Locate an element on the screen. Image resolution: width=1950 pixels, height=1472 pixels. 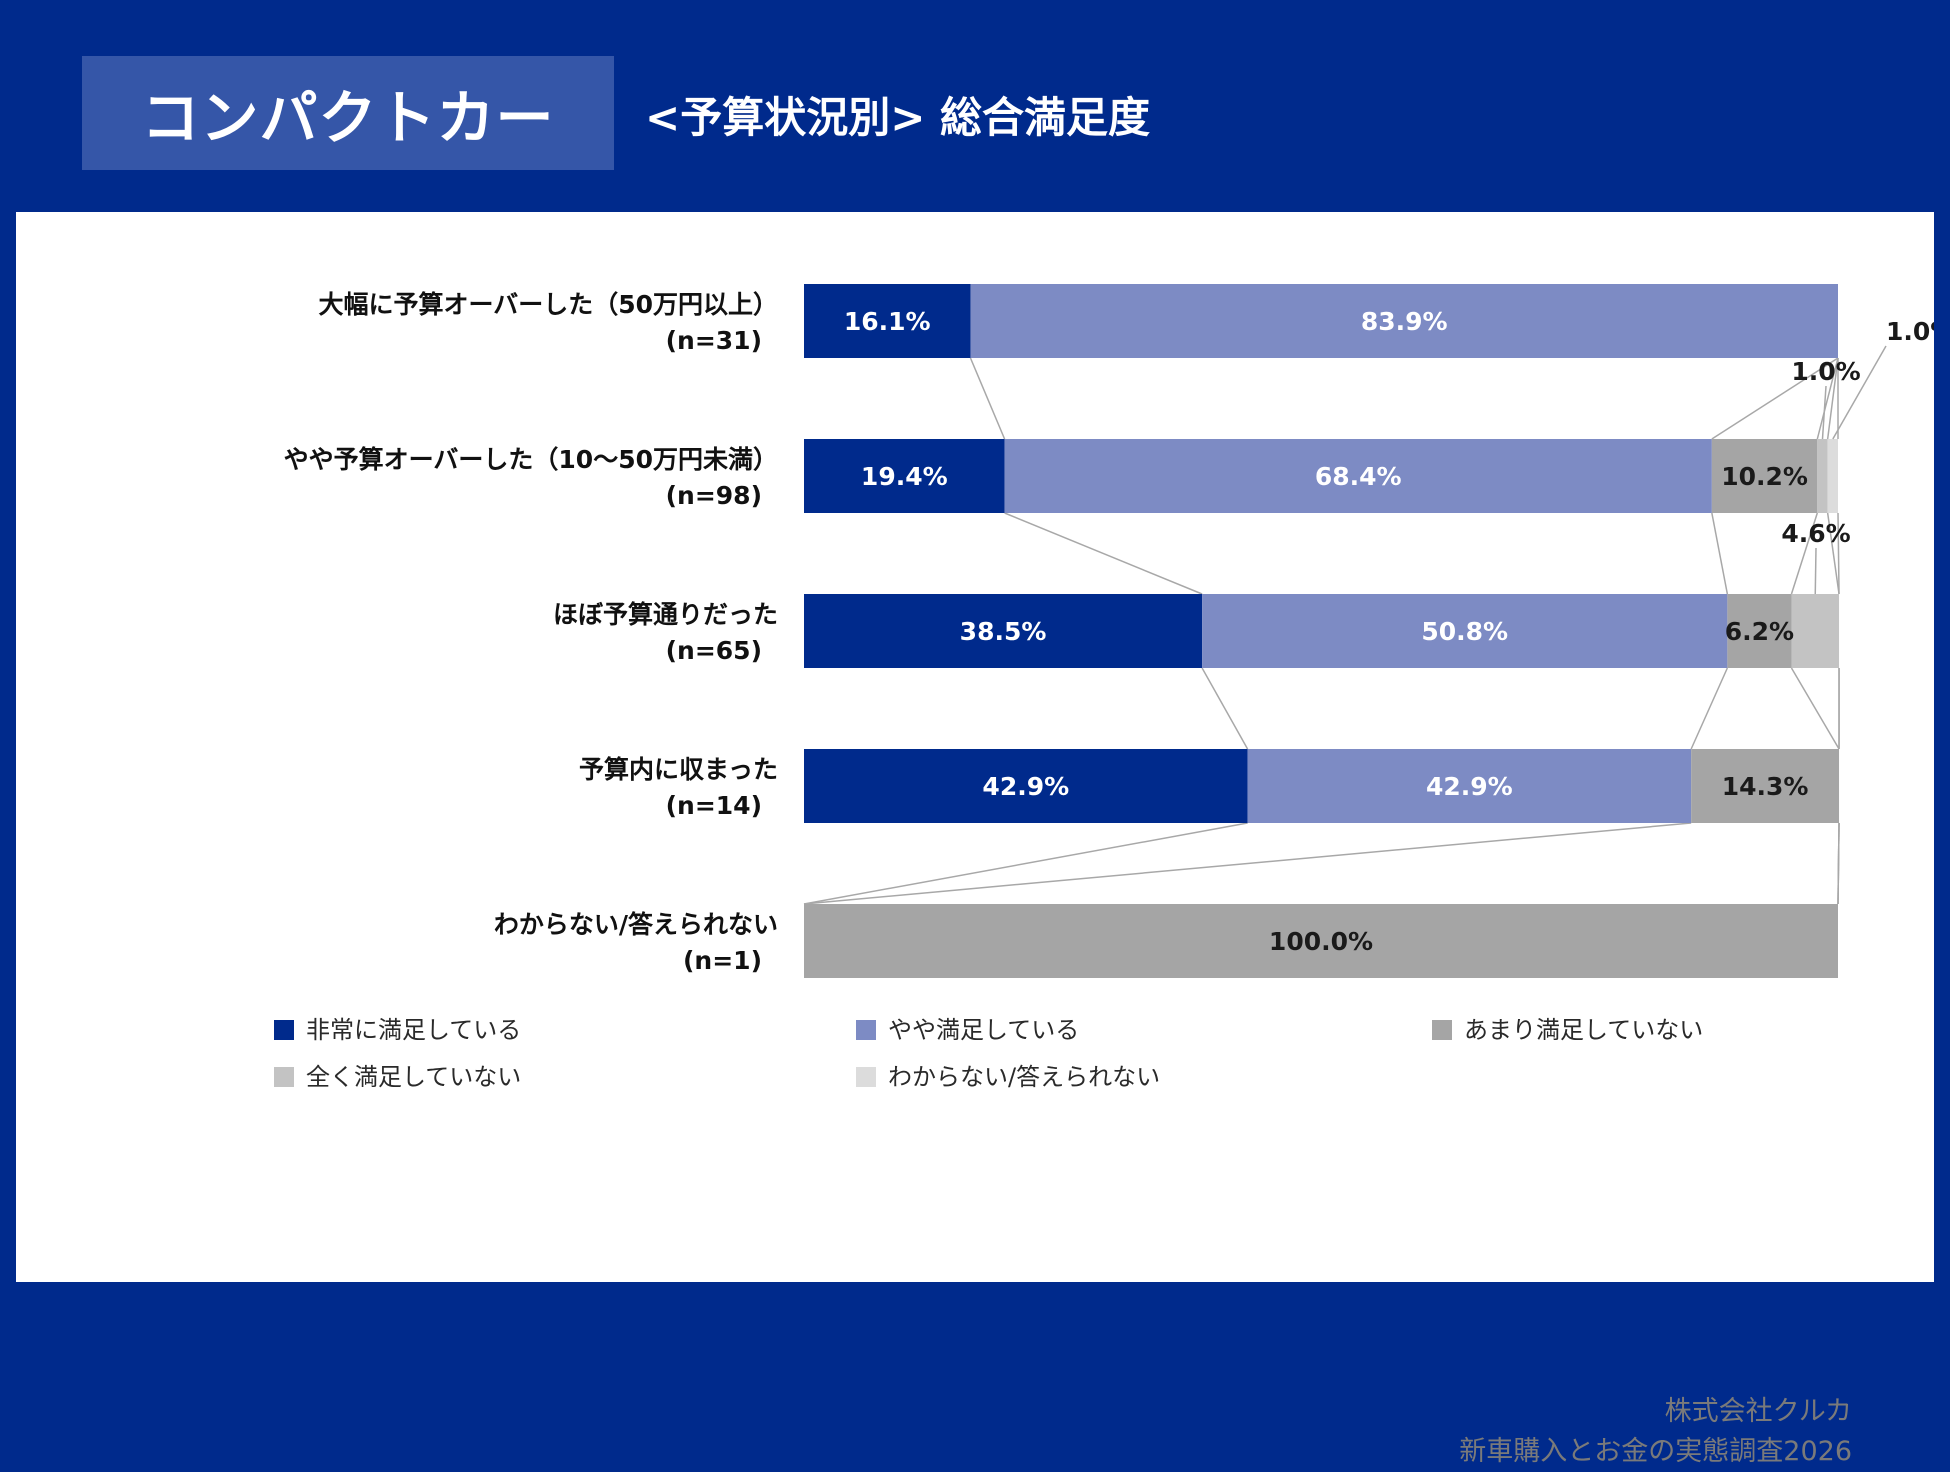
survey-name: 新車購入とお金の実態調査2026 is located at coordinates (1655, 1451).